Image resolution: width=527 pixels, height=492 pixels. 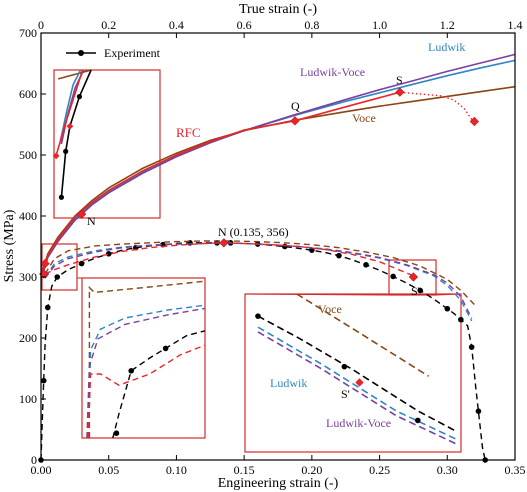 What do you see at coordinates (295, 106) in the screenshot?
I see `anno-q: Q` at bounding box center [295, 106].